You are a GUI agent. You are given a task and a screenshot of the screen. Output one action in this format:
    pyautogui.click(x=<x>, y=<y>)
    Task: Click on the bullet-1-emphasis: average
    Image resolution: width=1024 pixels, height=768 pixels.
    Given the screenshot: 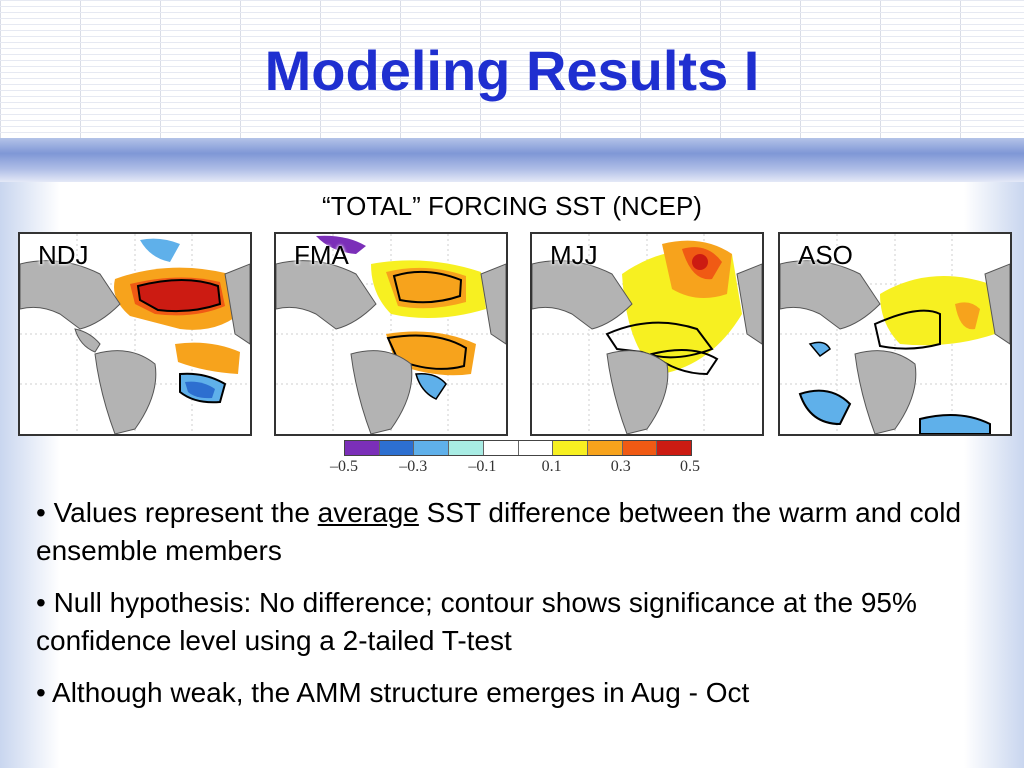 What is the action you would take?
    pyautogui.click(x=368, y=512)
    